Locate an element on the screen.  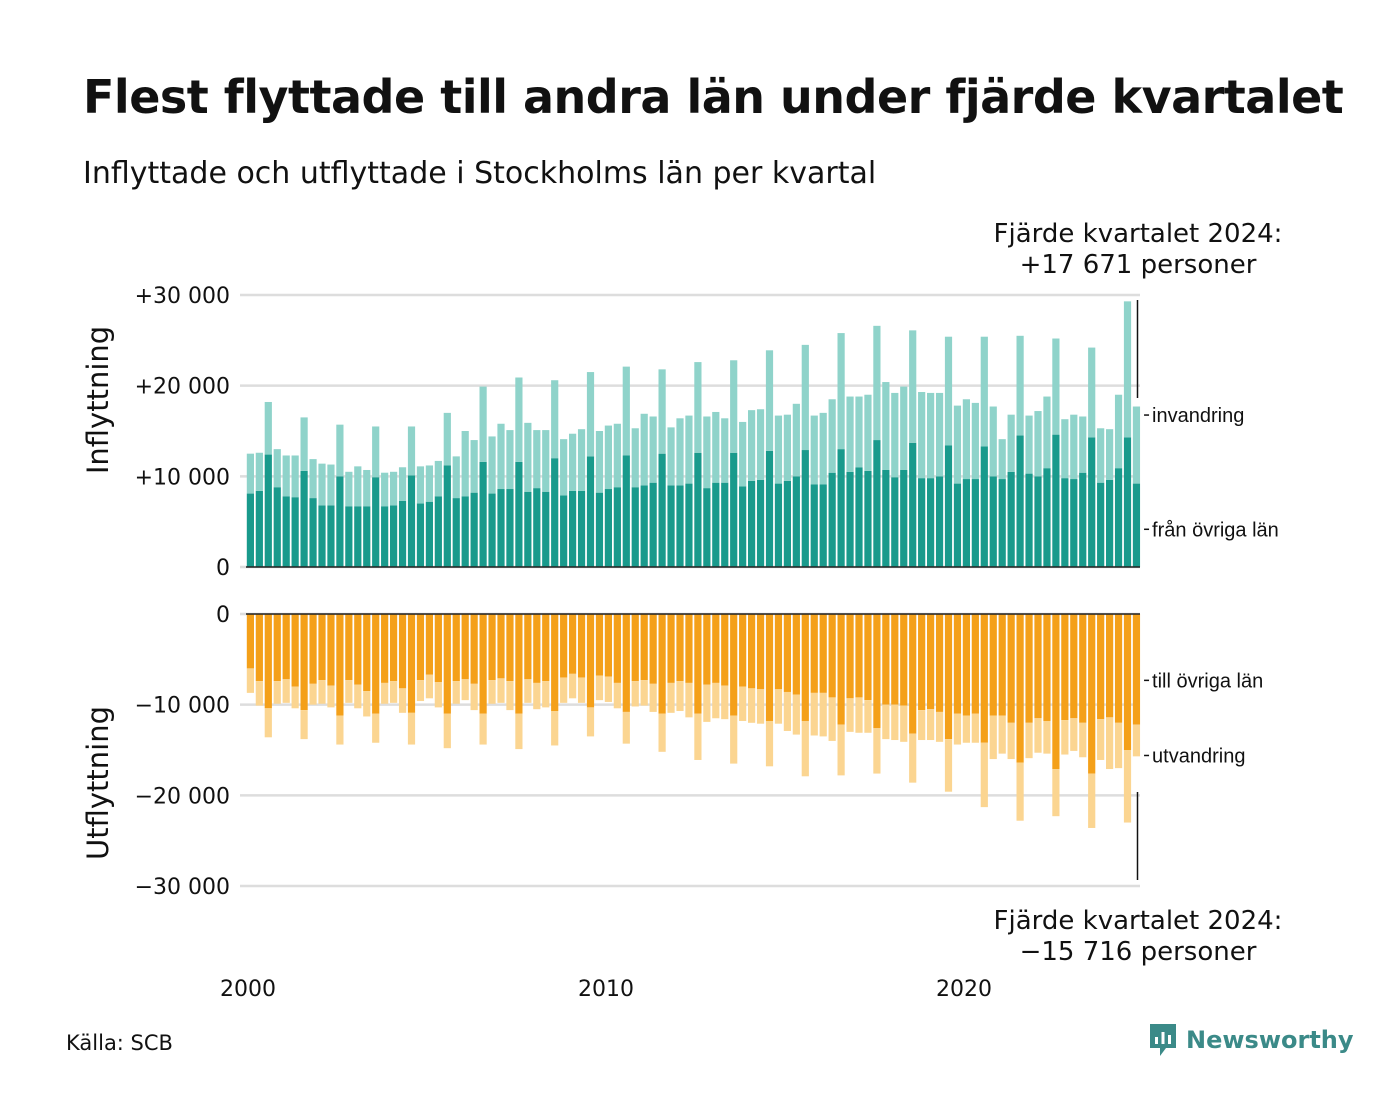
inflow-annotation-line1: Fjärde kvartalet 2024: is located at coordinates (1138, 234).